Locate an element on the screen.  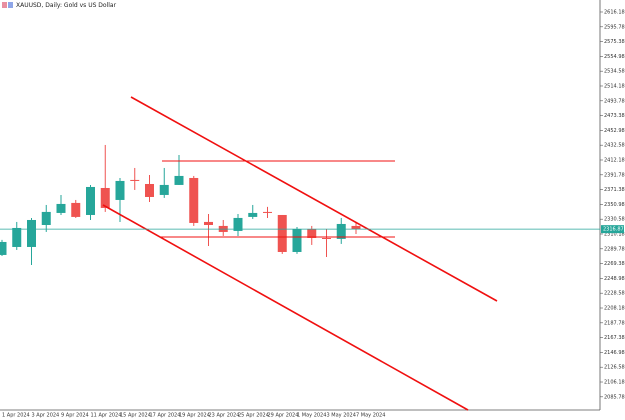
x-tick-label: 15 Apr 2024 is located at coordinates (135, 416).